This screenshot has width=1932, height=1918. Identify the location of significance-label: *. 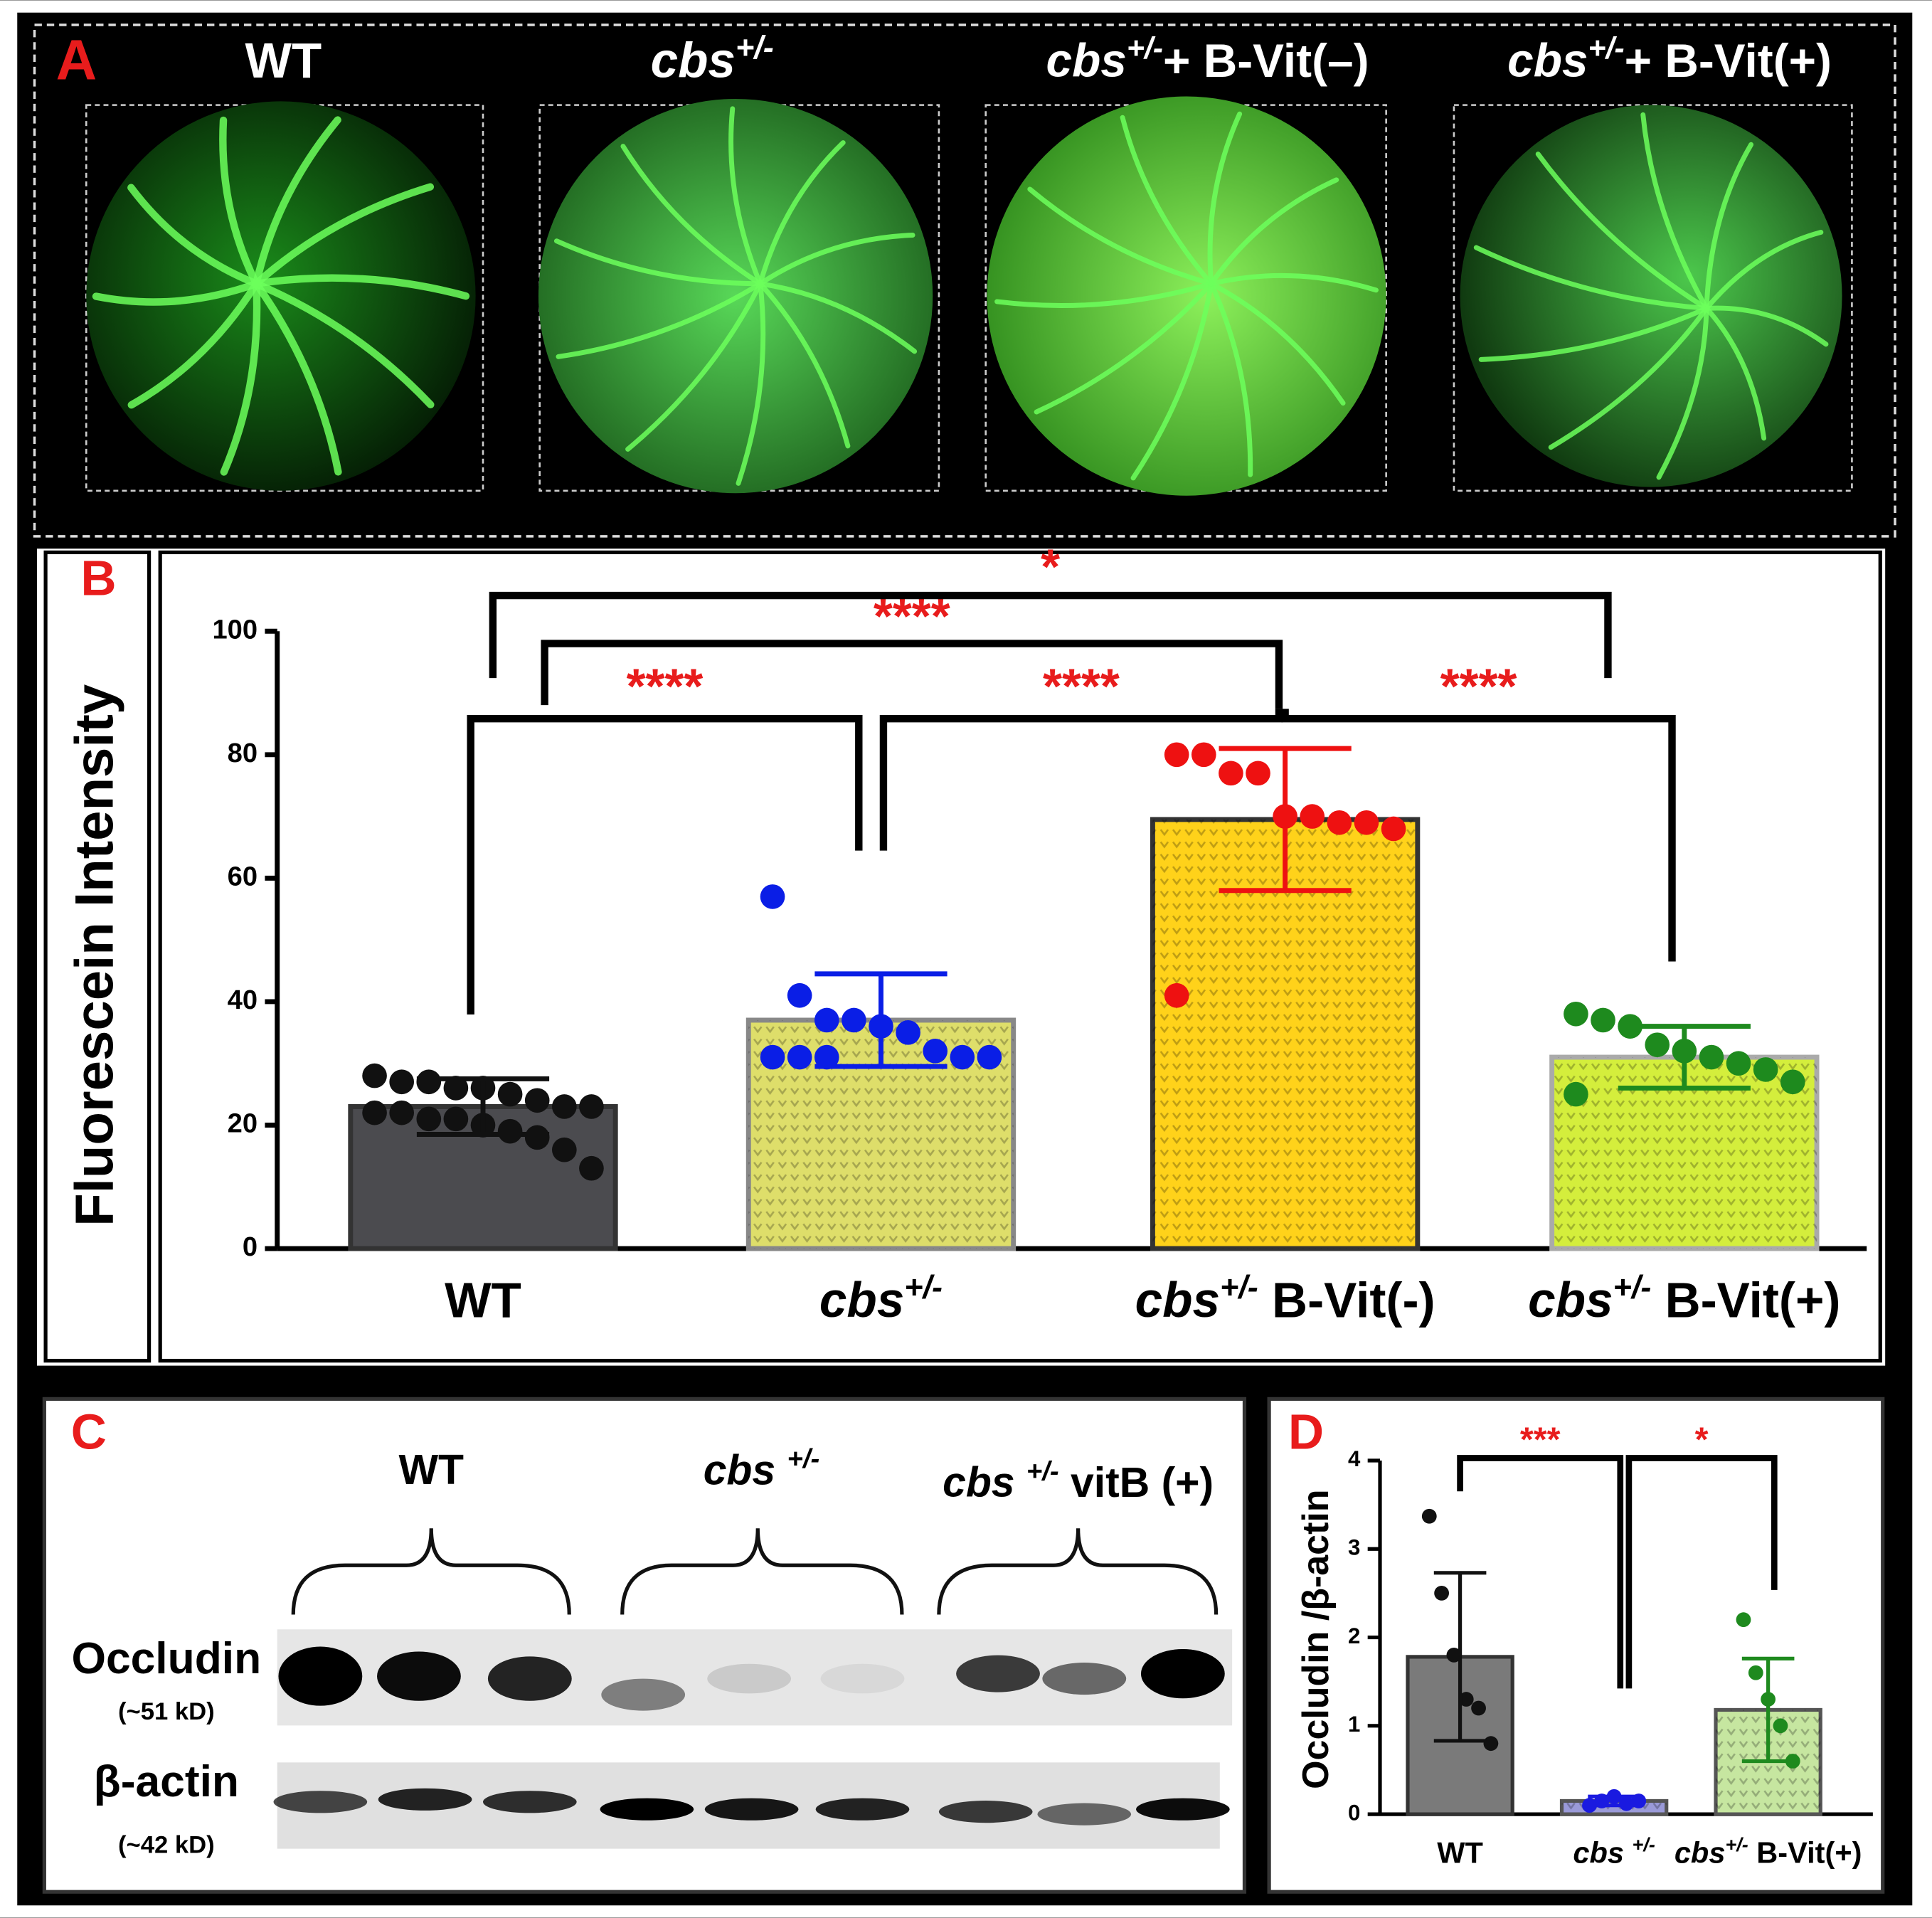
(1050, 567).